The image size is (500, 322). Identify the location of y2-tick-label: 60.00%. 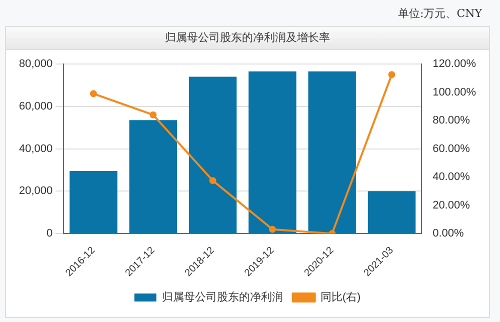
(451, 148).